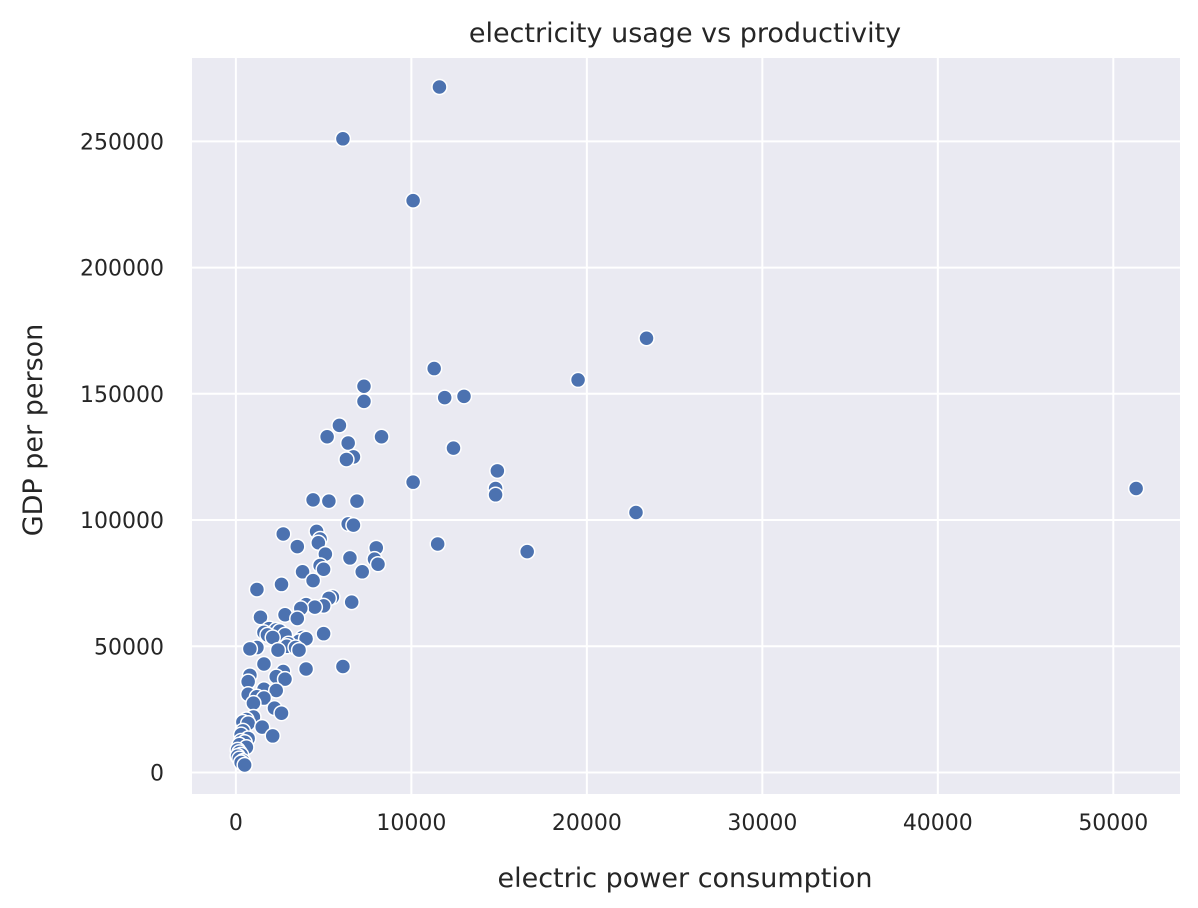  Describe the element at coordinates (157, 774) in the screenshot. I see `y-tick-label: 0` at that location.